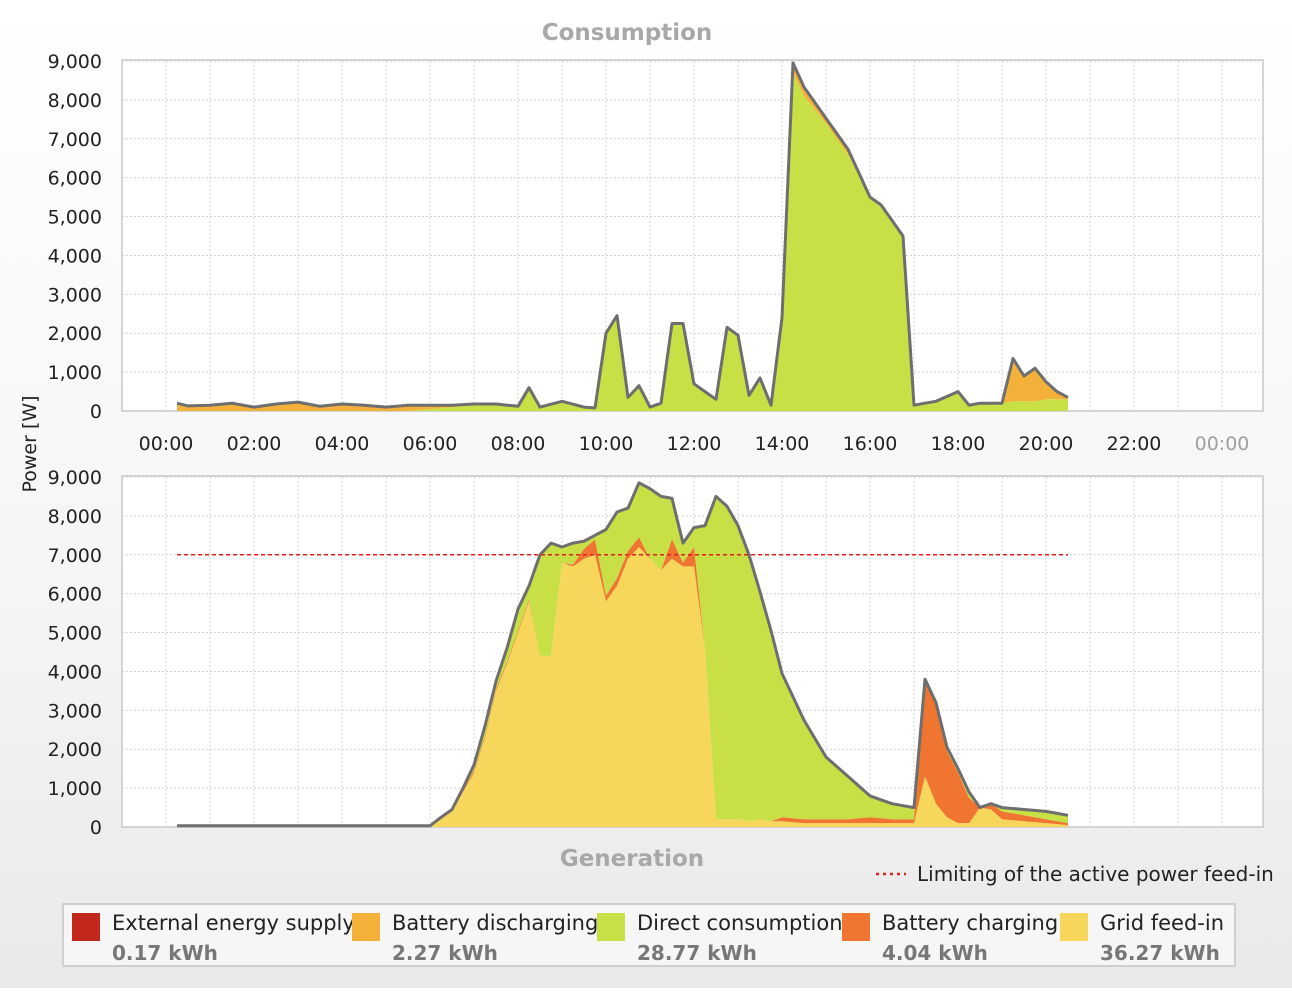  What do you see at coordinates (430, 444) in the screenshot?
I see `x-tick-label: 06:00` at bounding box center [430, 444].